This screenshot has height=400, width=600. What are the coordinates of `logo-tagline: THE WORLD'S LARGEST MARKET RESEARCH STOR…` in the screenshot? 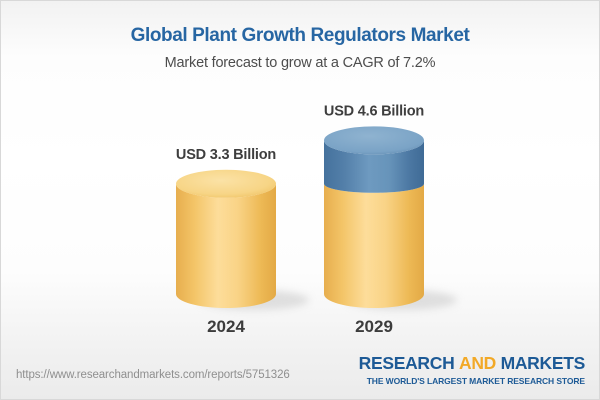 It's located at (475, 381).